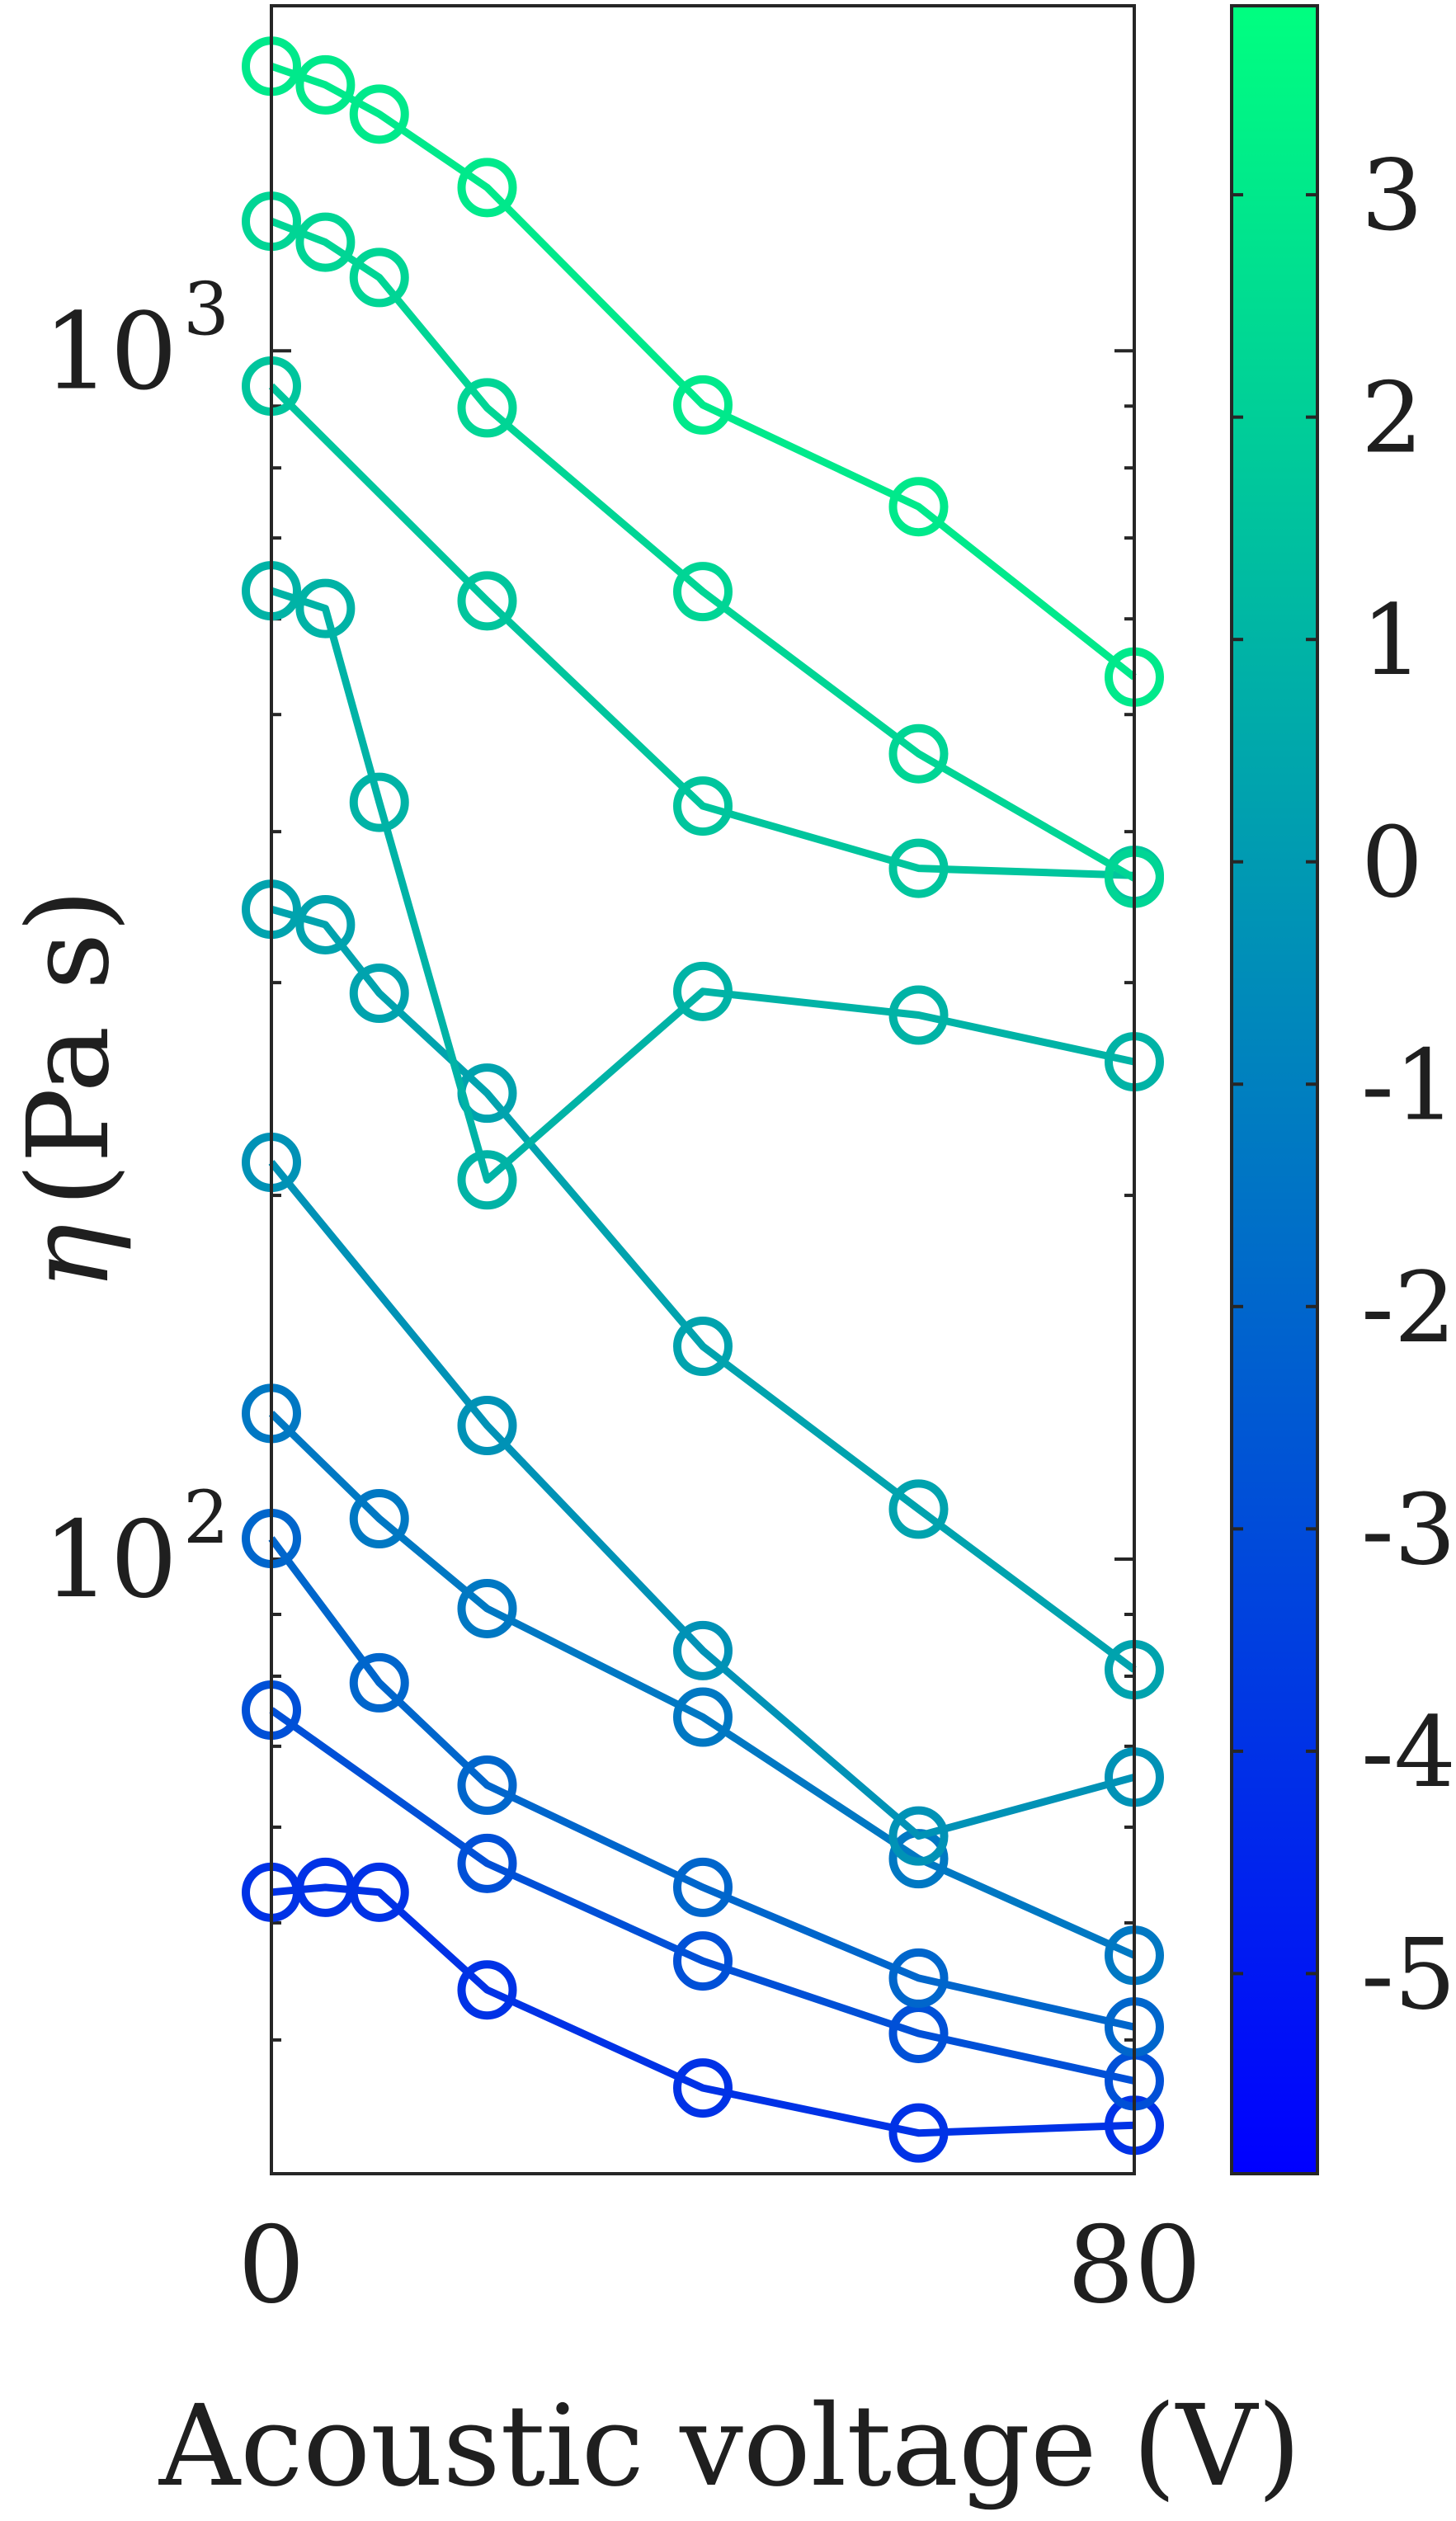 This screenshot has height=2521, width=1456. What do you see at coordinates (1134, 2265) in the screenshot?
I see `x-tick-label: 80` at bounding box center [1134, 2265].